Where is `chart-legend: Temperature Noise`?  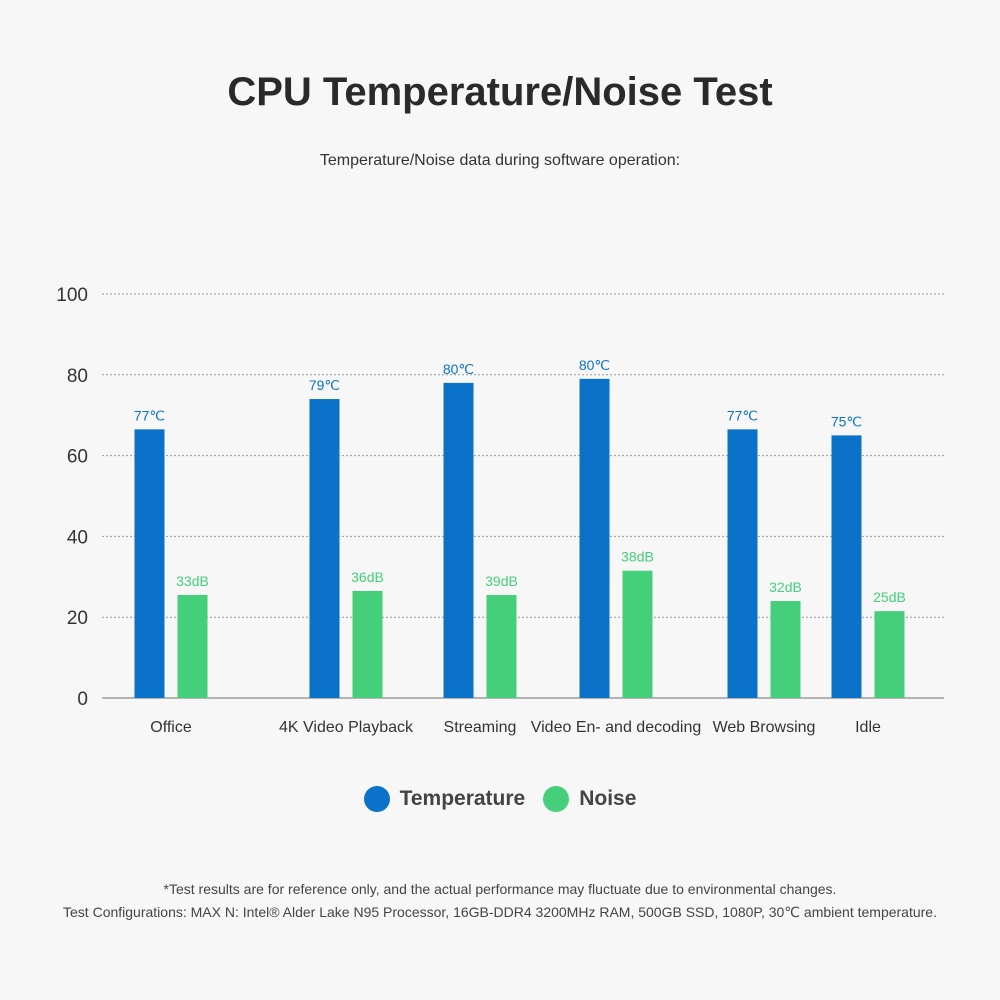
chart-legend: Temperature Noise is located at coordinates (500, 799).